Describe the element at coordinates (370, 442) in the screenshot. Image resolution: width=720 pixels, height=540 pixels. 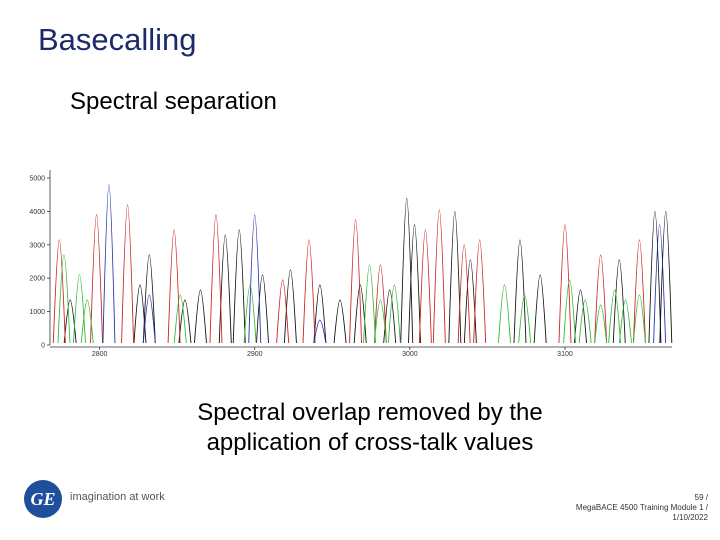
I see `caption-line: application of cross-talk values` at that location.